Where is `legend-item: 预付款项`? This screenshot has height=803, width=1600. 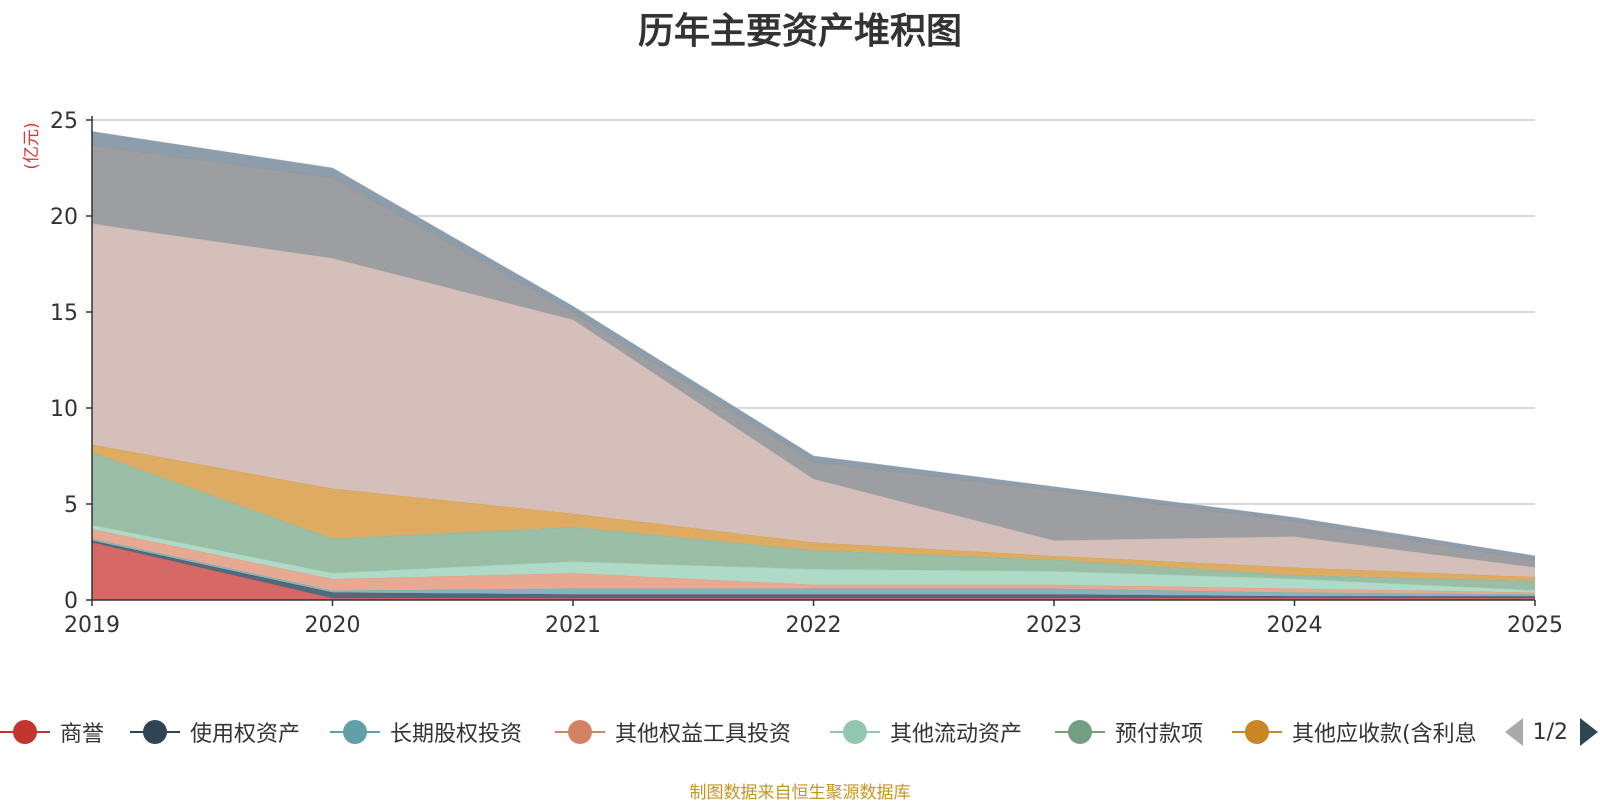
legend-item: 预付款项 is located at coordinates (1129, 732).